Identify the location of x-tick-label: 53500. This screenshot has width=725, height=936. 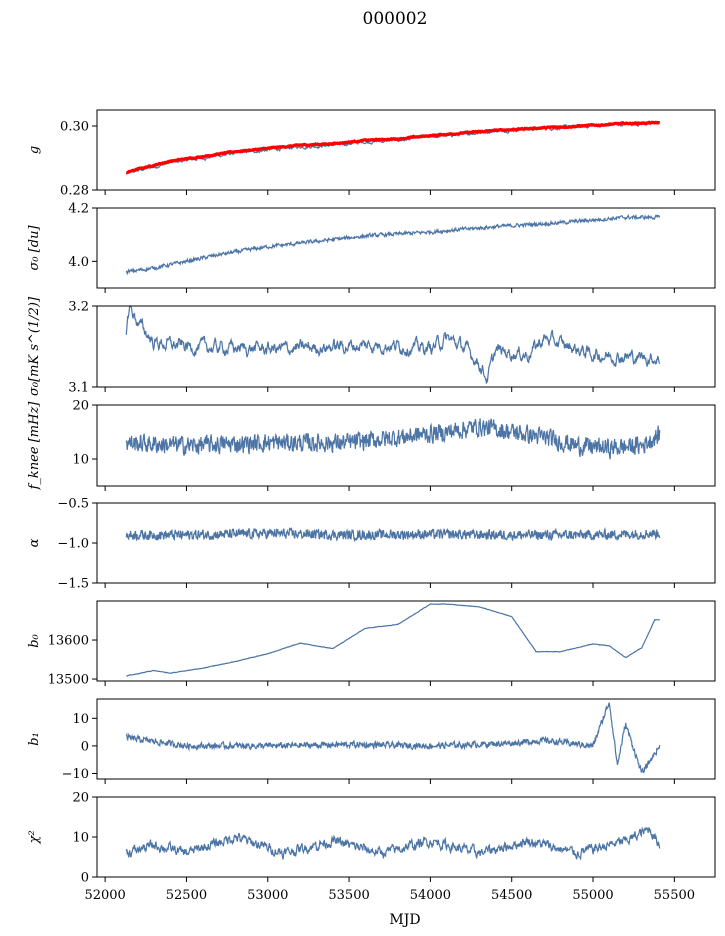
(348, 895).